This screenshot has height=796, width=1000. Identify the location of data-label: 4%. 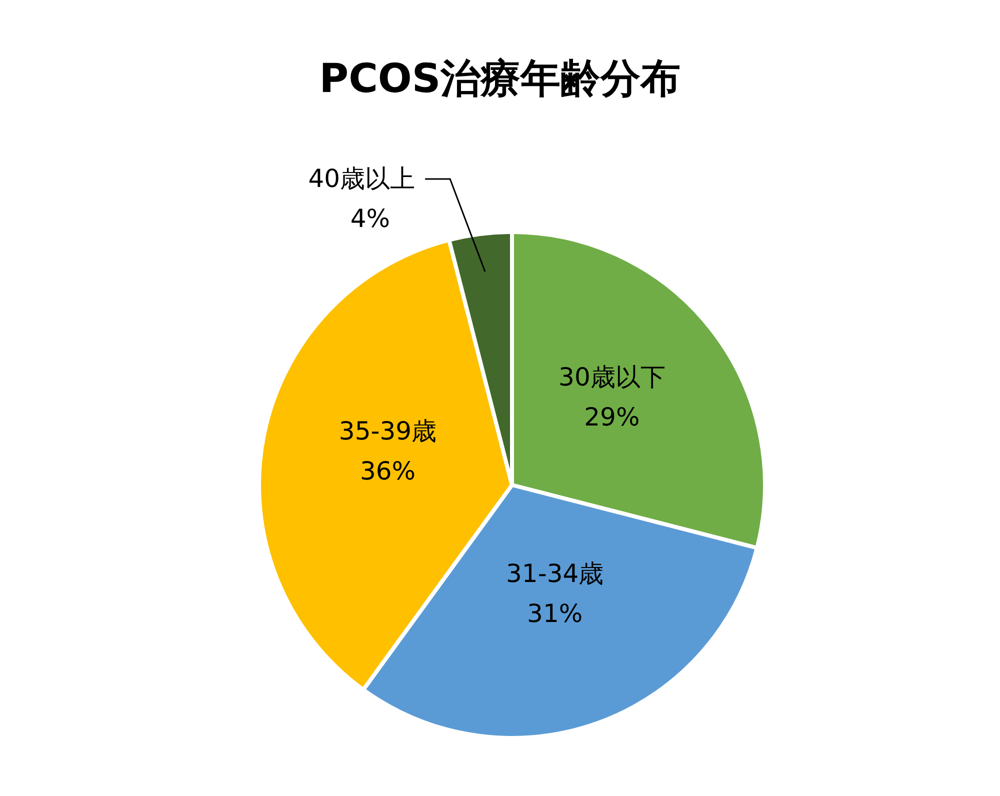
(370, 218).